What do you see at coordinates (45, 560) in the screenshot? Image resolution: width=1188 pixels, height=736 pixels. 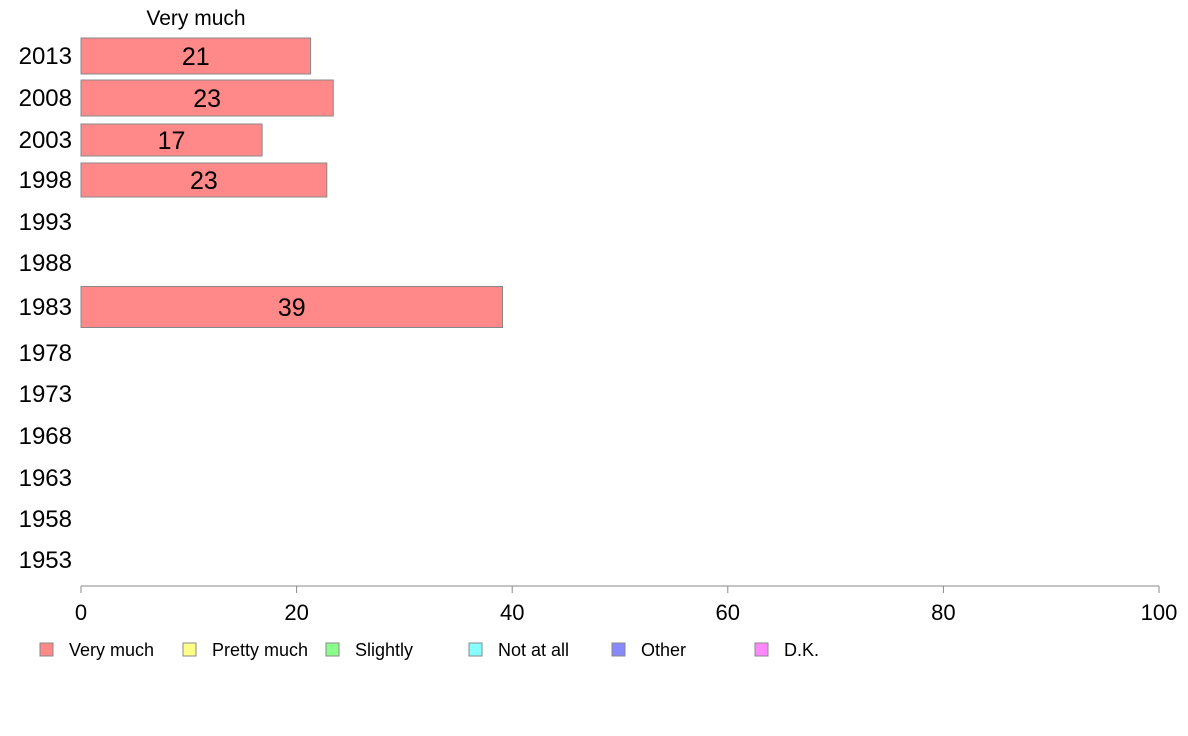 I see `y-tick-label: 1953` at bounding box center [45, 560].